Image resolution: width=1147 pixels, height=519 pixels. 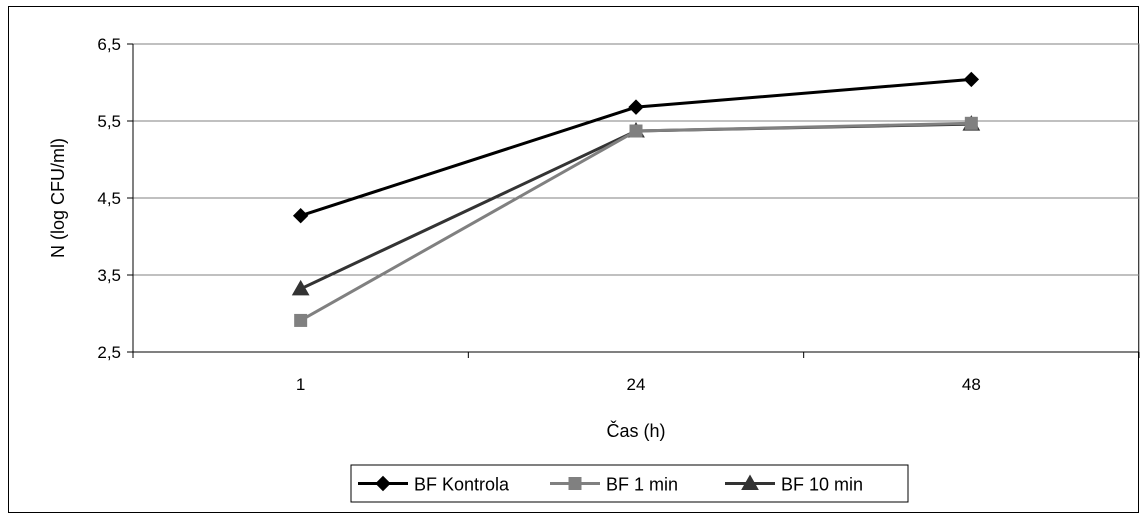 What do you see at coordinates (58, 198) in the screenshot?
I see `y-axis-title: N (log CFU/ml)` at bounding box center [58, 198].